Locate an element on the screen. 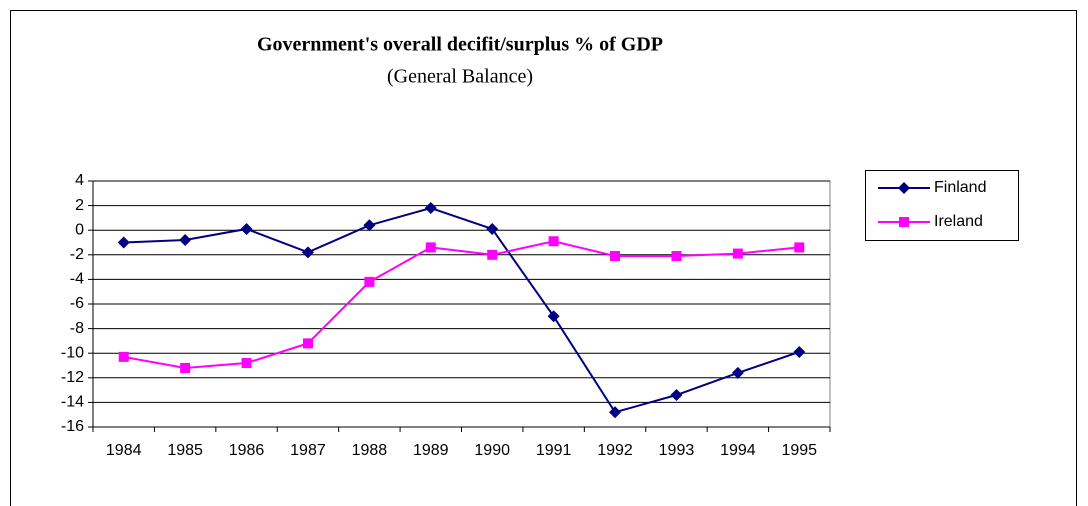 The width and height of the screenshot is (1088, 506). legend is located at coordinates (942, 205).